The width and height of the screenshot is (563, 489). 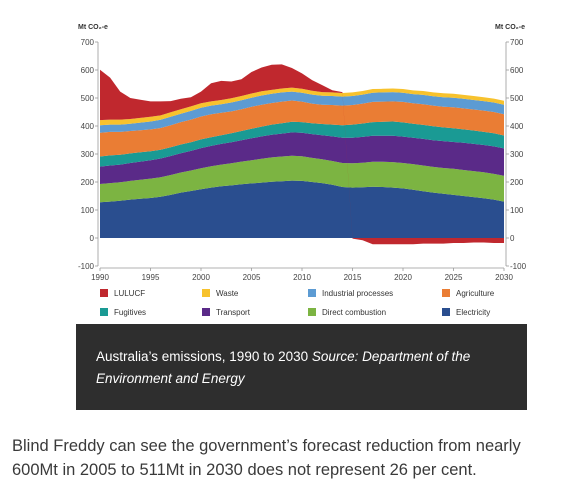 I want to click on left-y-tick-label: -100, so click(x=86, y=266).